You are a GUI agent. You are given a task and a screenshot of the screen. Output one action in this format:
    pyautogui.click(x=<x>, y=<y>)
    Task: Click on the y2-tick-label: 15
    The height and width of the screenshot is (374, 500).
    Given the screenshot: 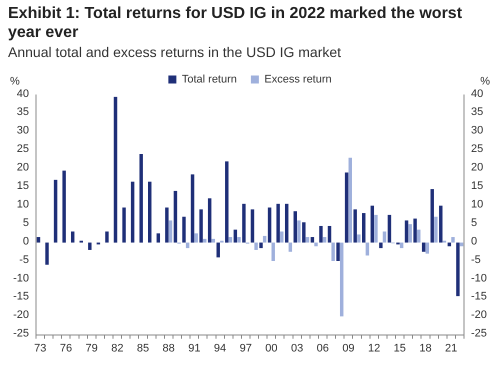 What is the action you would take?
    pyautogui.click(x=477, y=186)
    